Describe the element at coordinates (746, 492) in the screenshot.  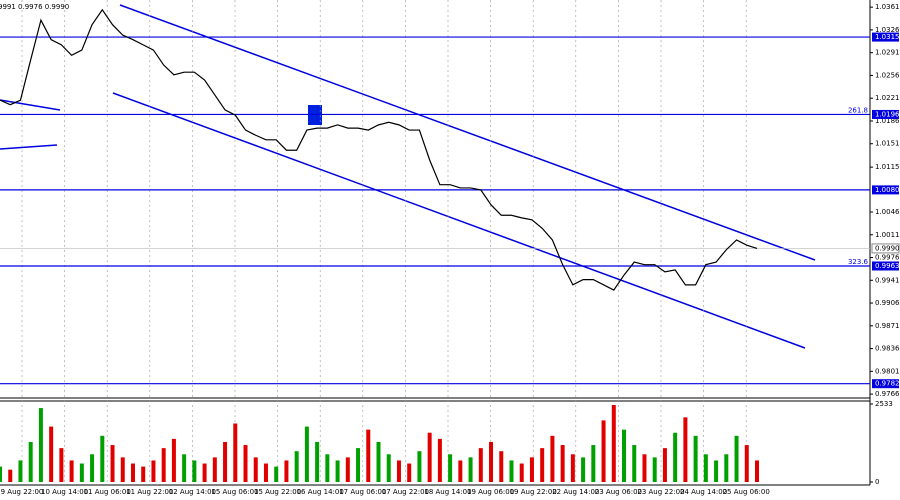
I see `time-label: 25 Aug 06:00` at that location.